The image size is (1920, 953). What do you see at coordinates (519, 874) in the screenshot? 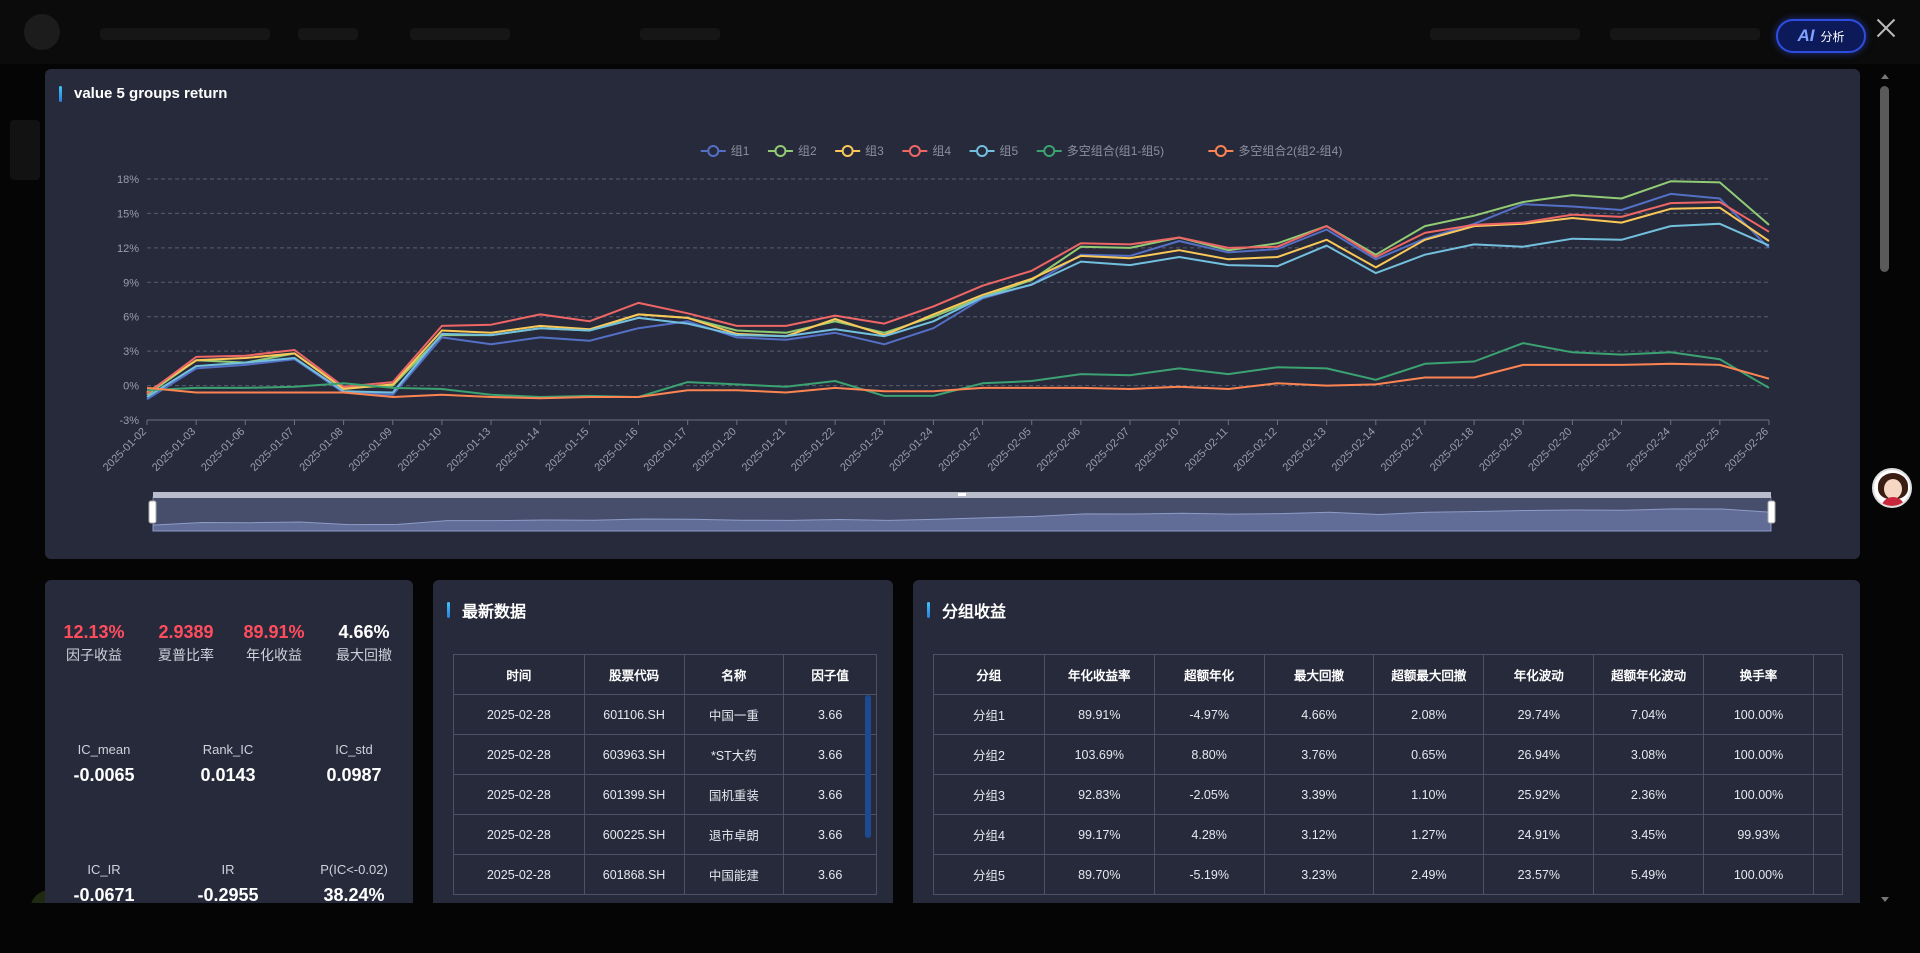
I see `table-cell: 2025-02-28` at bounding box center [519, 874].